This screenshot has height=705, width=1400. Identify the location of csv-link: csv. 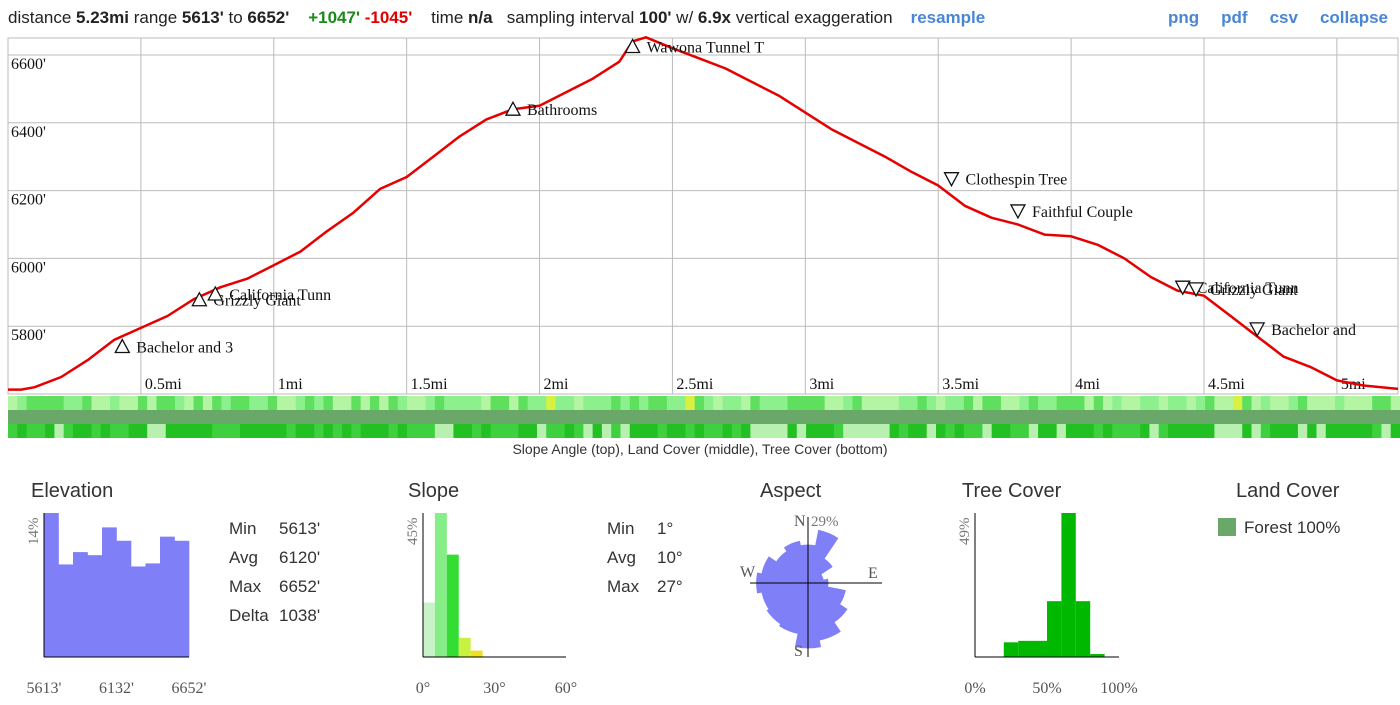
(1283, 17).